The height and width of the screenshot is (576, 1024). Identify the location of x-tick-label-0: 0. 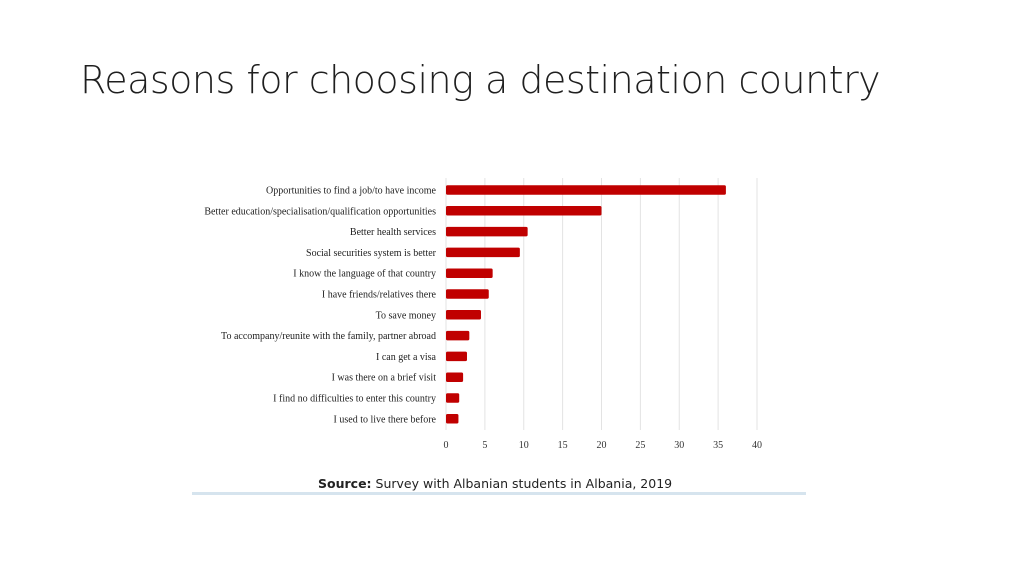
(446, 445).